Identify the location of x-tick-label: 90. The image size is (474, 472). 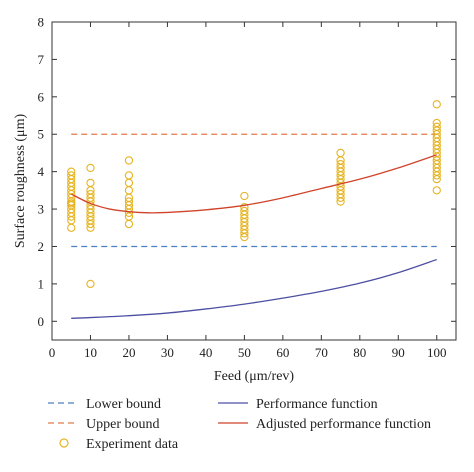
(398, 352).